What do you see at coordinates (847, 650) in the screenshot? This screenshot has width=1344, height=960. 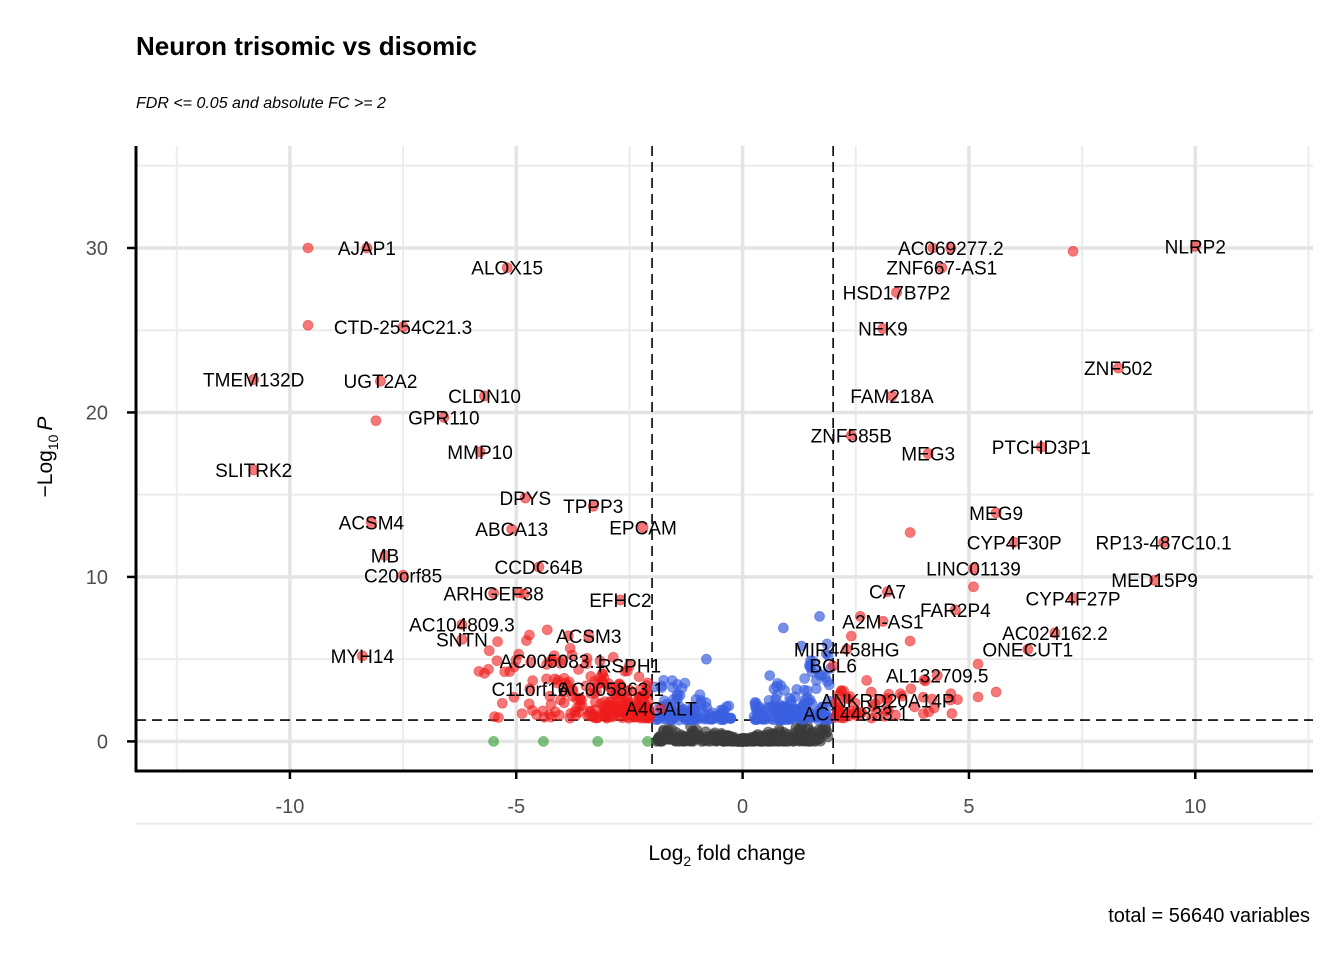 I see `gene-label: MIR4458HG` at bounding box center [847, 650].